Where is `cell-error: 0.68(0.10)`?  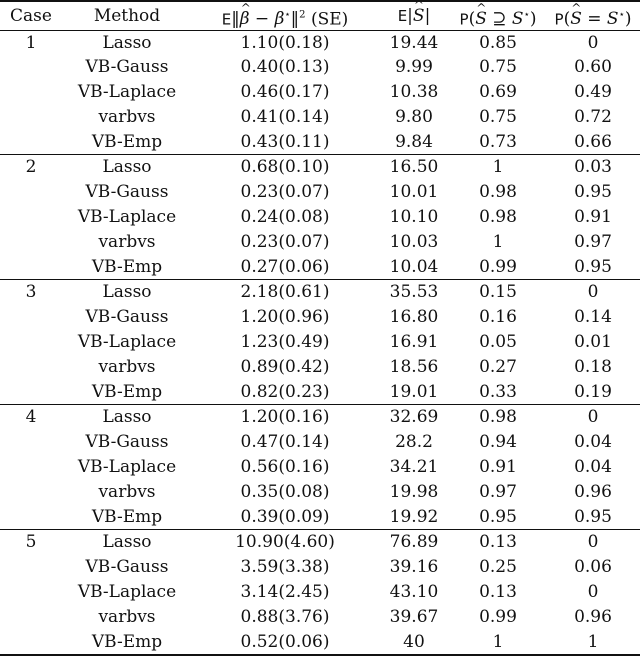
cell-error: 0.68(0.10) is located at coordinates (285, 167).